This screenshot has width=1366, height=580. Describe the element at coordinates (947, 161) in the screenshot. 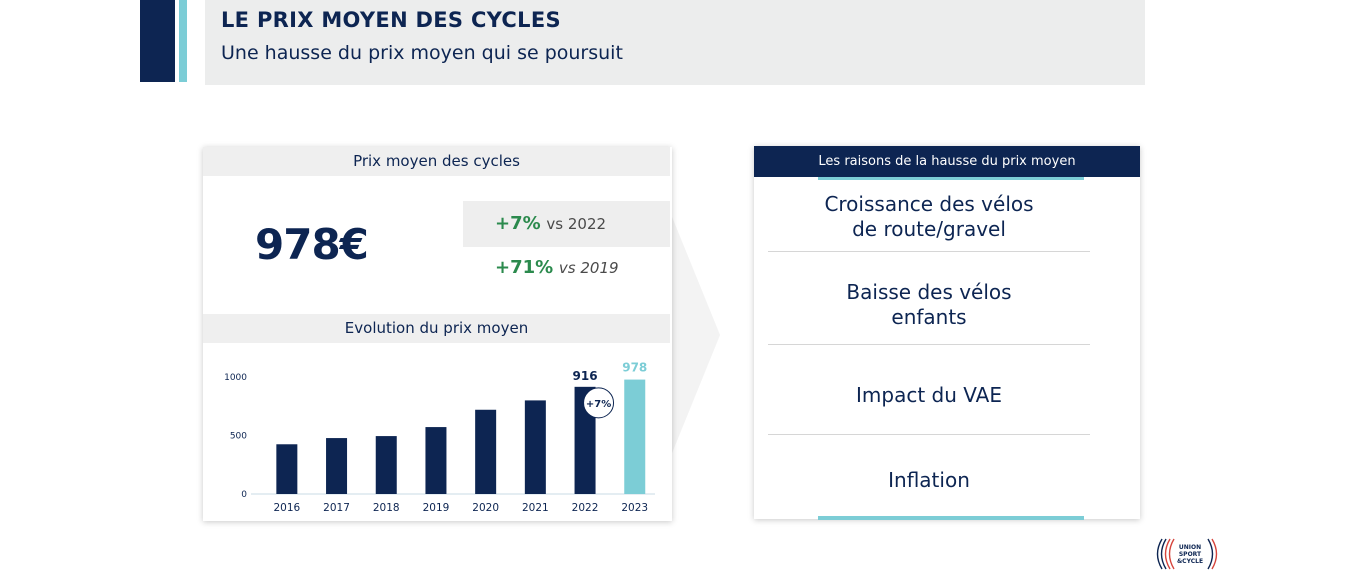

I see `reasons-card-title: Les raisons de la hausse du prix moyen` at that location.